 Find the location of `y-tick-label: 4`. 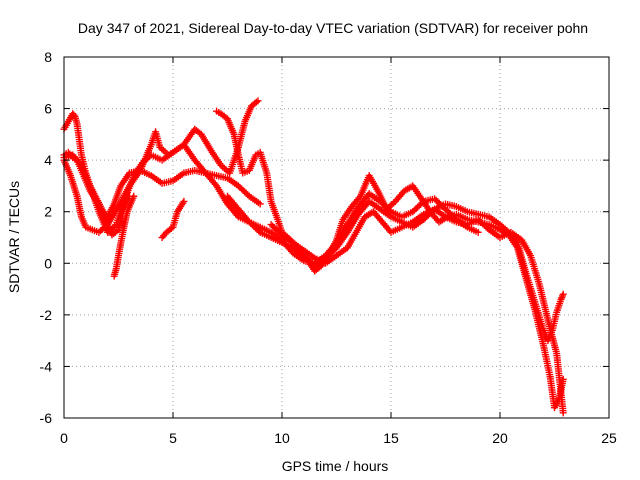

y-tick-label: 4 is located at coordinates (48, 160).